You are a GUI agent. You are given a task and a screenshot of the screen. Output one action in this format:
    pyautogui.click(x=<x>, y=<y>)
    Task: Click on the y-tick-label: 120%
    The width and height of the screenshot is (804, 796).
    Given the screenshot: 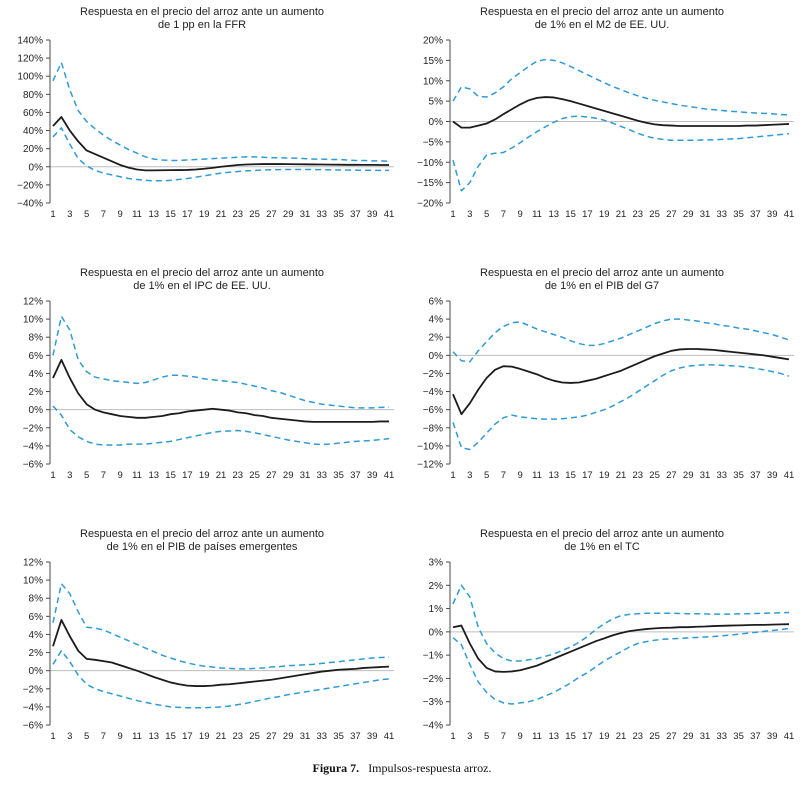 What is the action you would take?
    pyautogui.click(x=30, y=59)
    